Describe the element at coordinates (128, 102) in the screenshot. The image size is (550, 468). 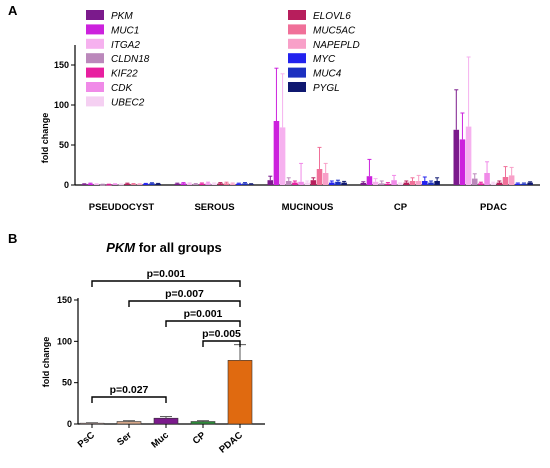
I see `legend-label-ubec2: UBEC2` at that location.